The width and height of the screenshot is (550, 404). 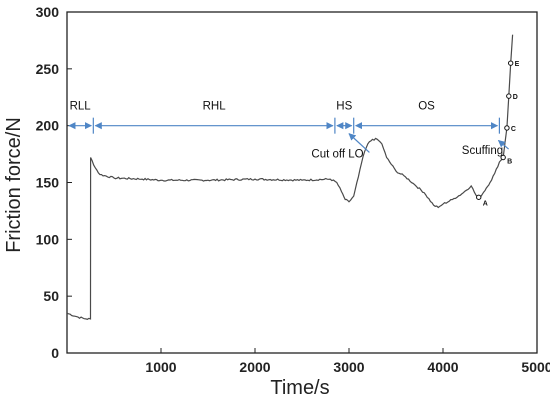 What do you see at coordinates (515, 97) in the screenshot?
I see `marker-label: D` at bounding box center [515, 97].